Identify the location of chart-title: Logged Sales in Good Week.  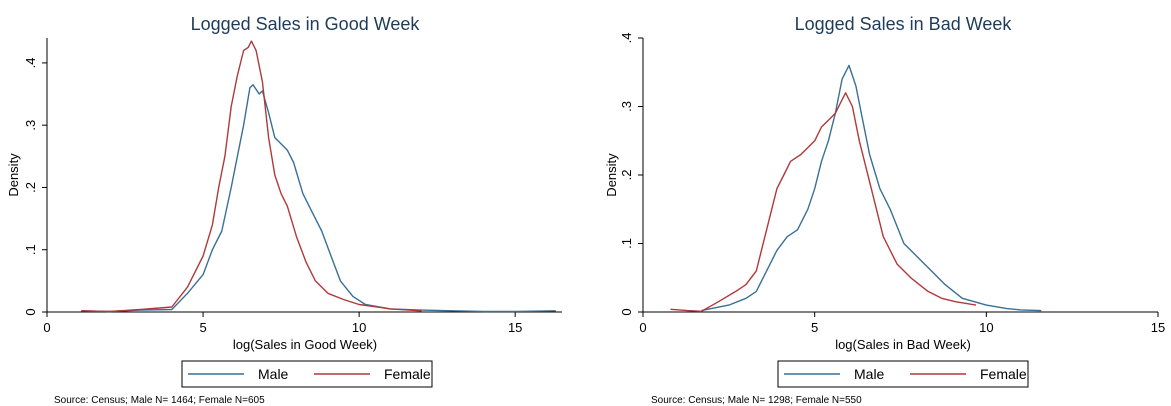
(306, 24).